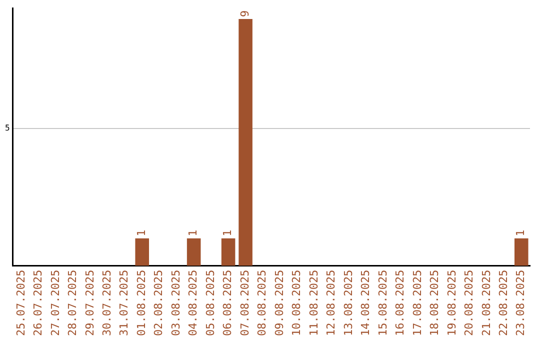  What do you see at coordinates (7, 128) in the screenshot?
I see `y-tick-label: 5` at bounding box center [7, 128].